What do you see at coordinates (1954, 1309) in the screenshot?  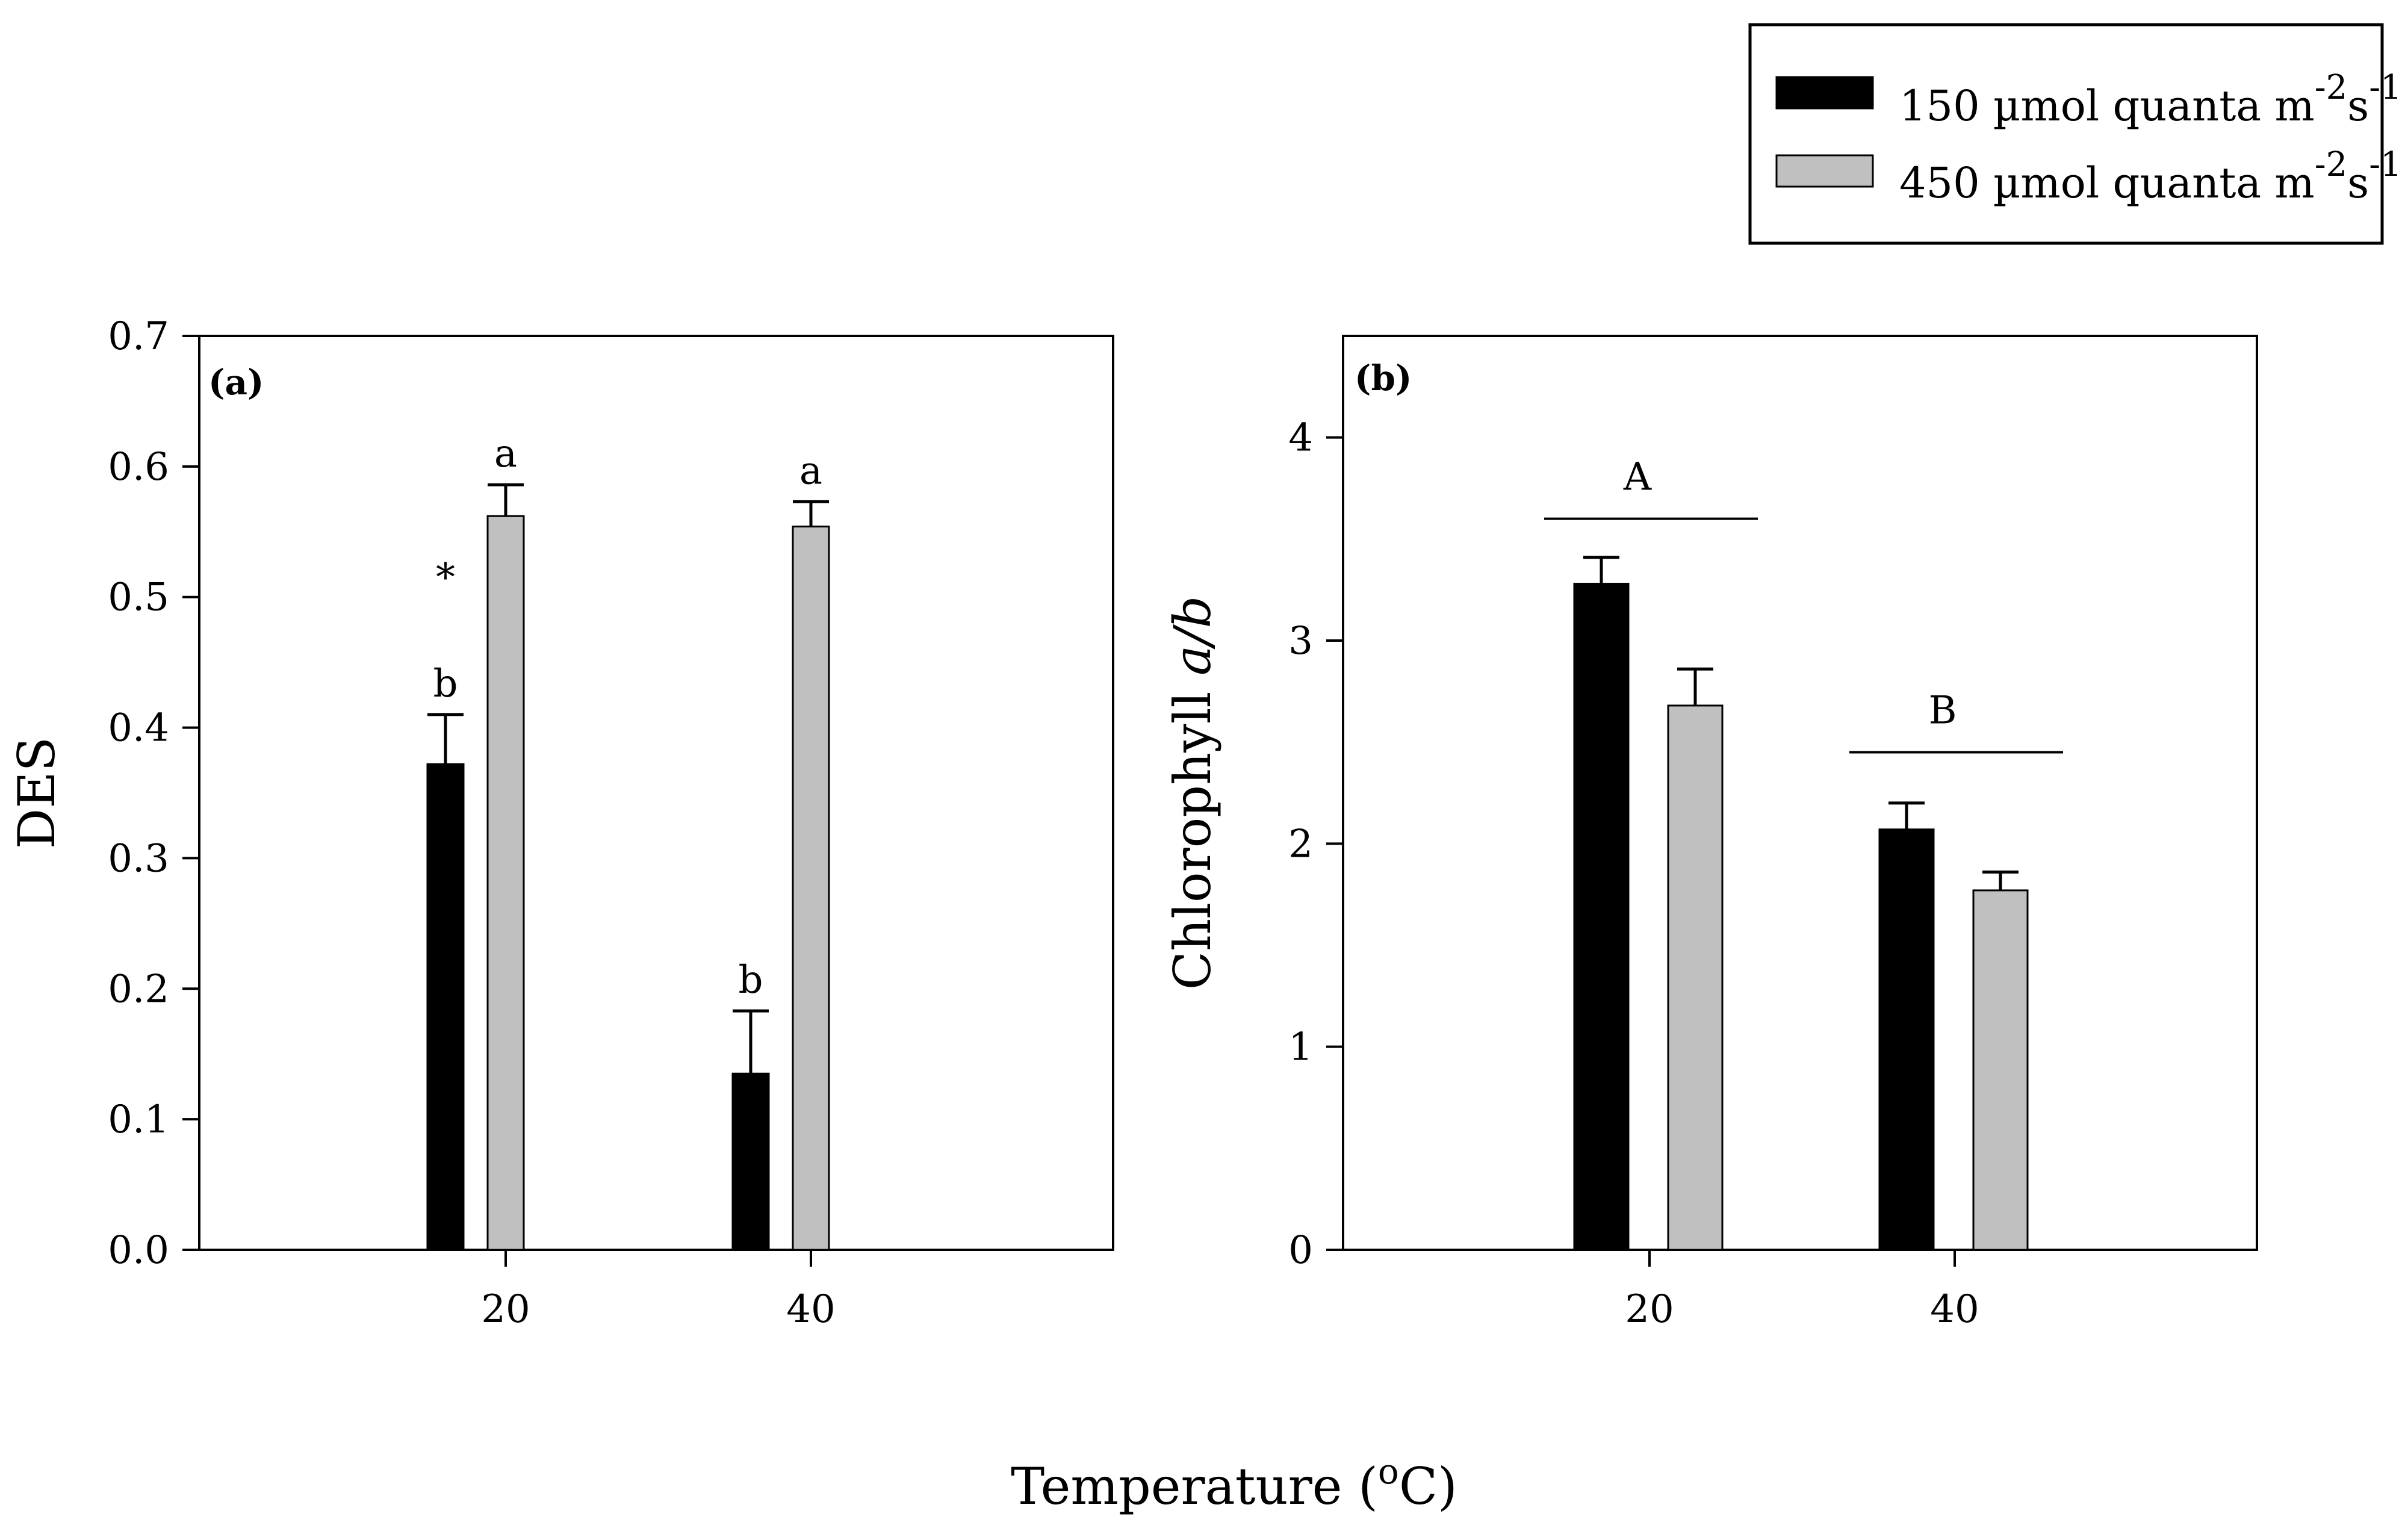 I see `panel-b-xtick-label: 40` at bounding box center [1954, 1309].